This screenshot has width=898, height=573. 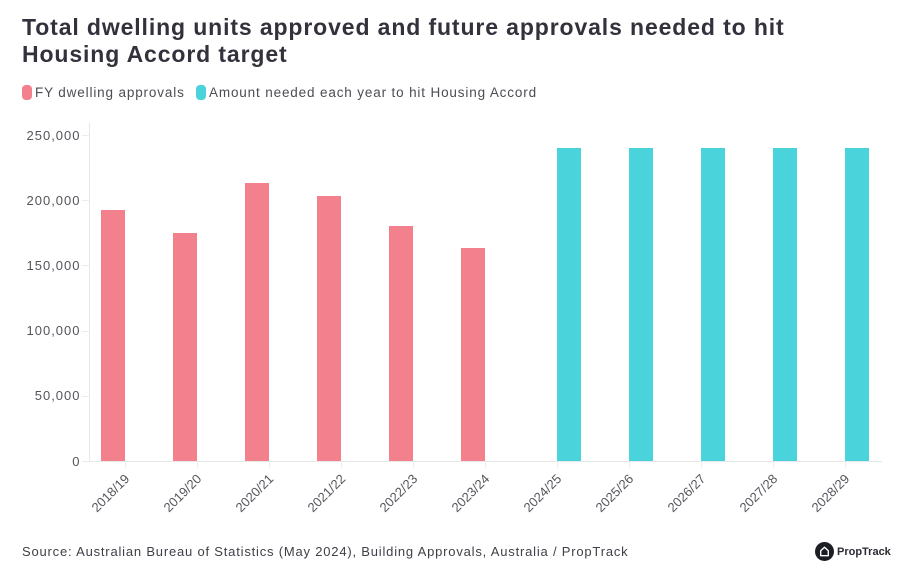 I want to click on bar-2019-20-approved, so click(x=184, y=346).